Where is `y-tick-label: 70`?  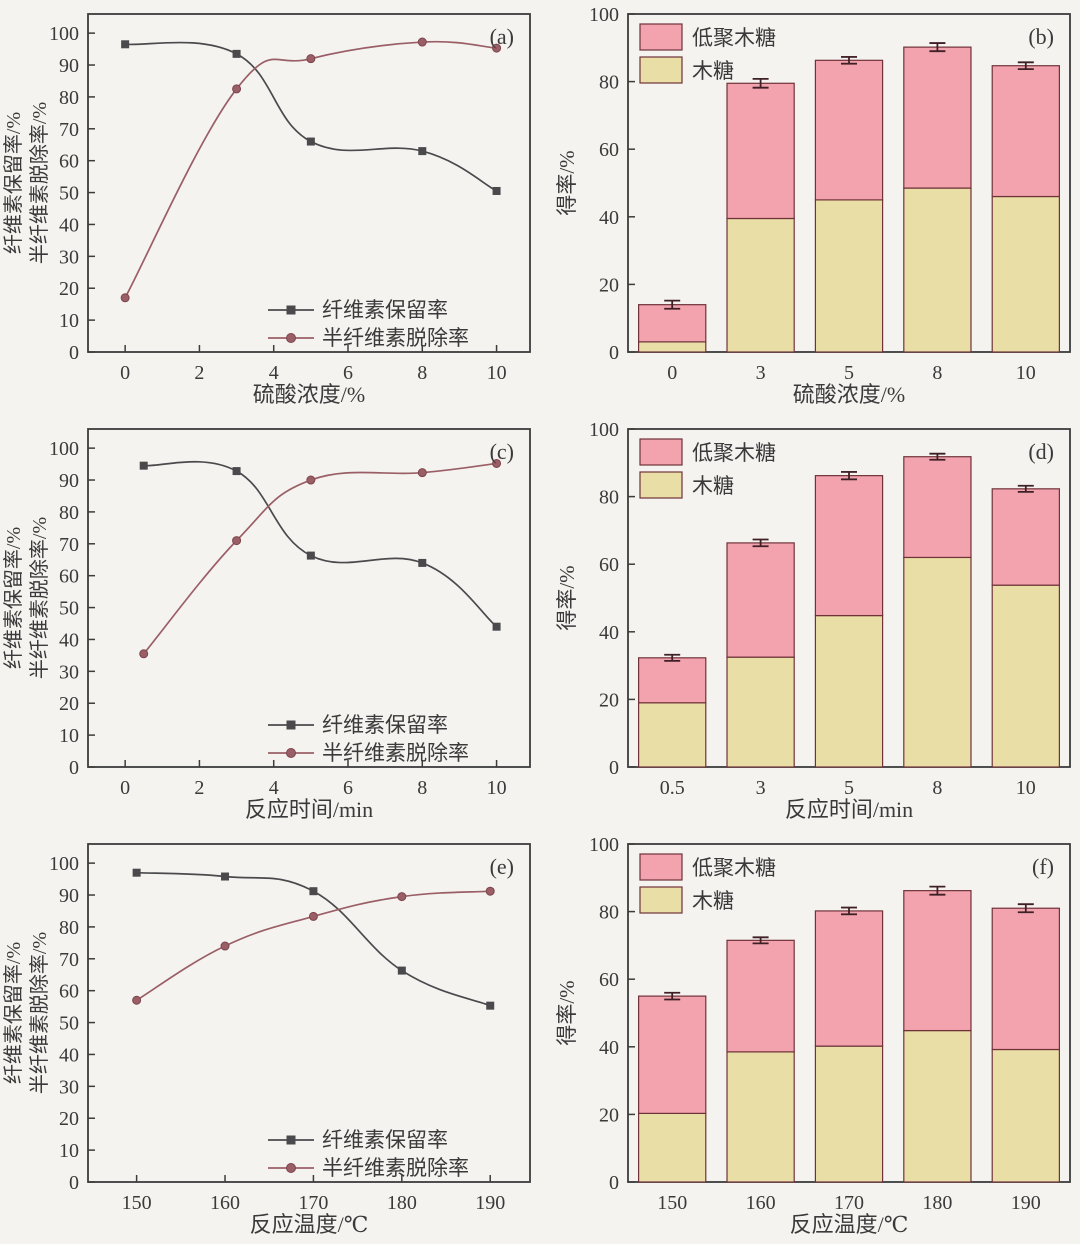 y-tick-label: 70 is located at coordinates (69, 130).